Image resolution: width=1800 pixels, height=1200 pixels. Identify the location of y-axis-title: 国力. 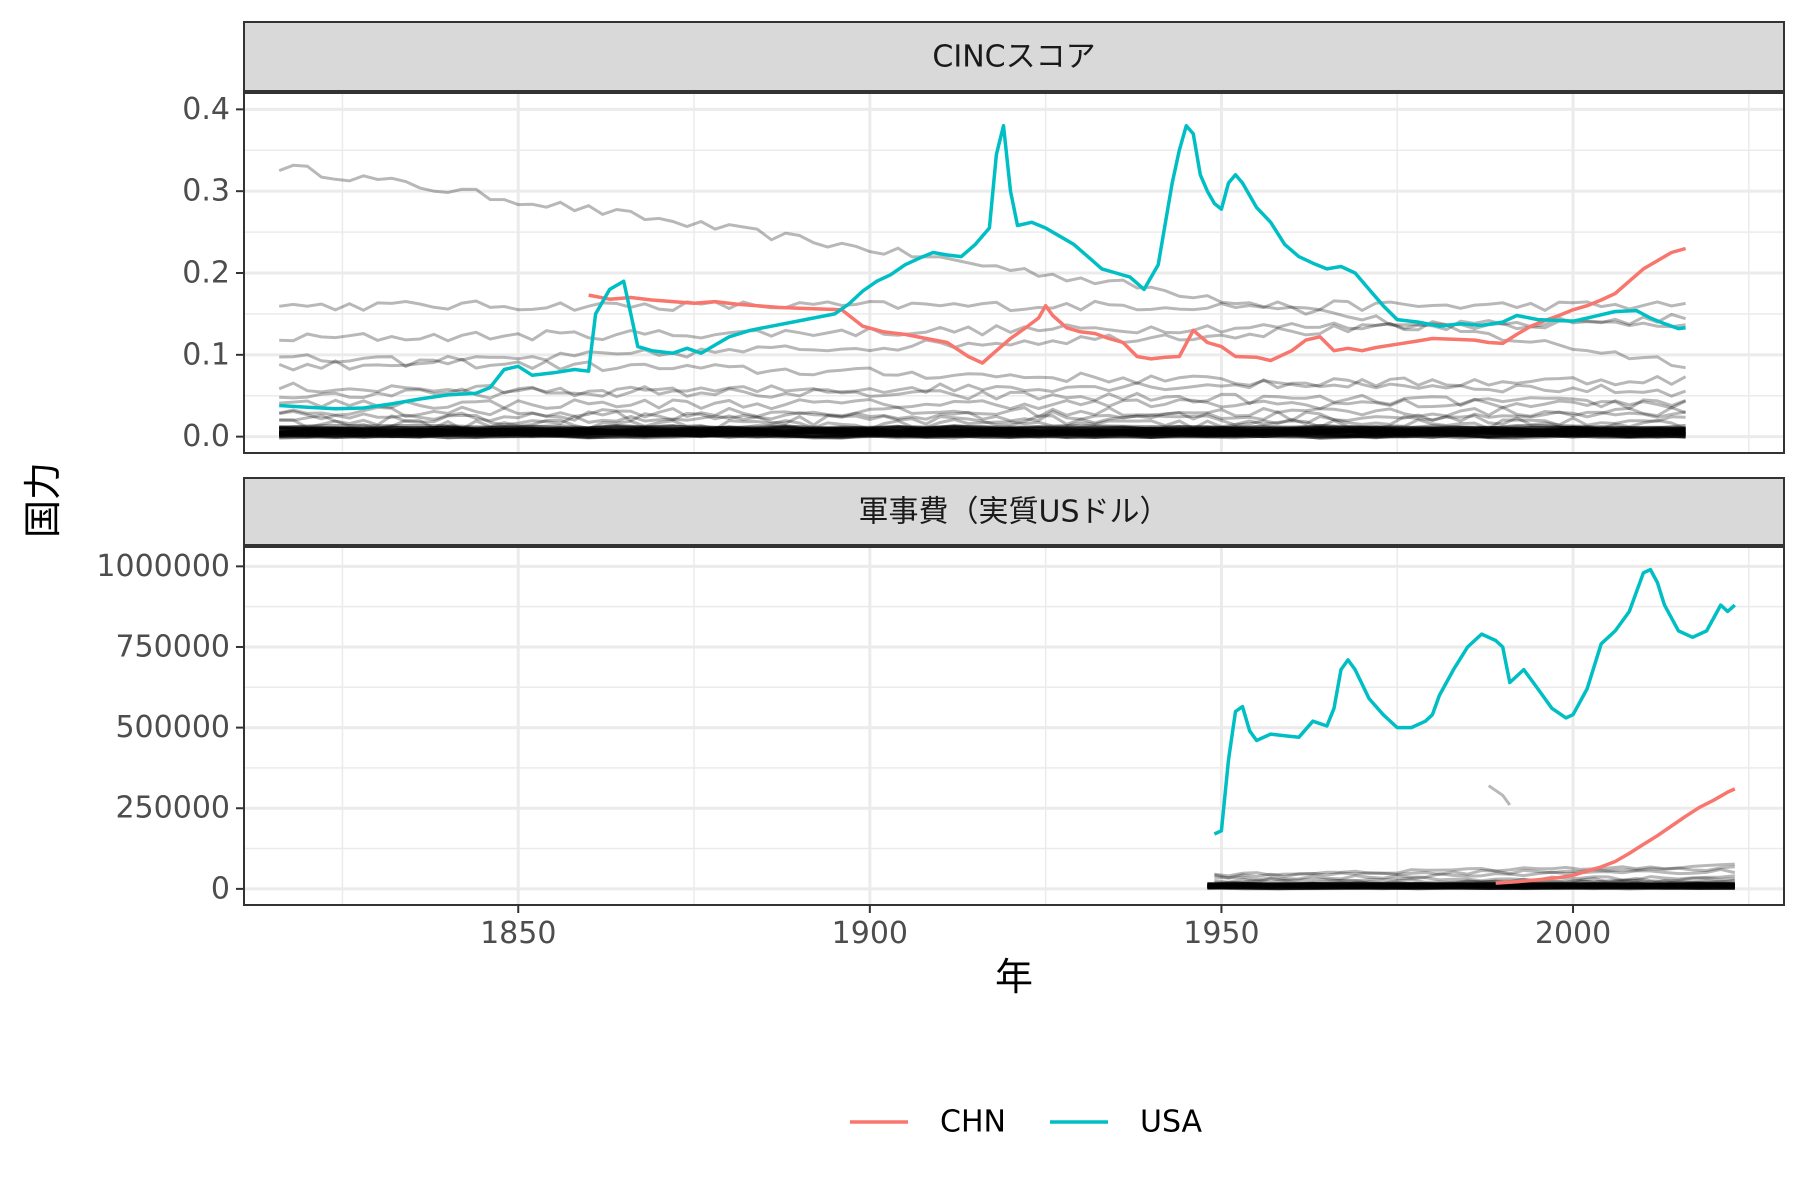
(43, 500).